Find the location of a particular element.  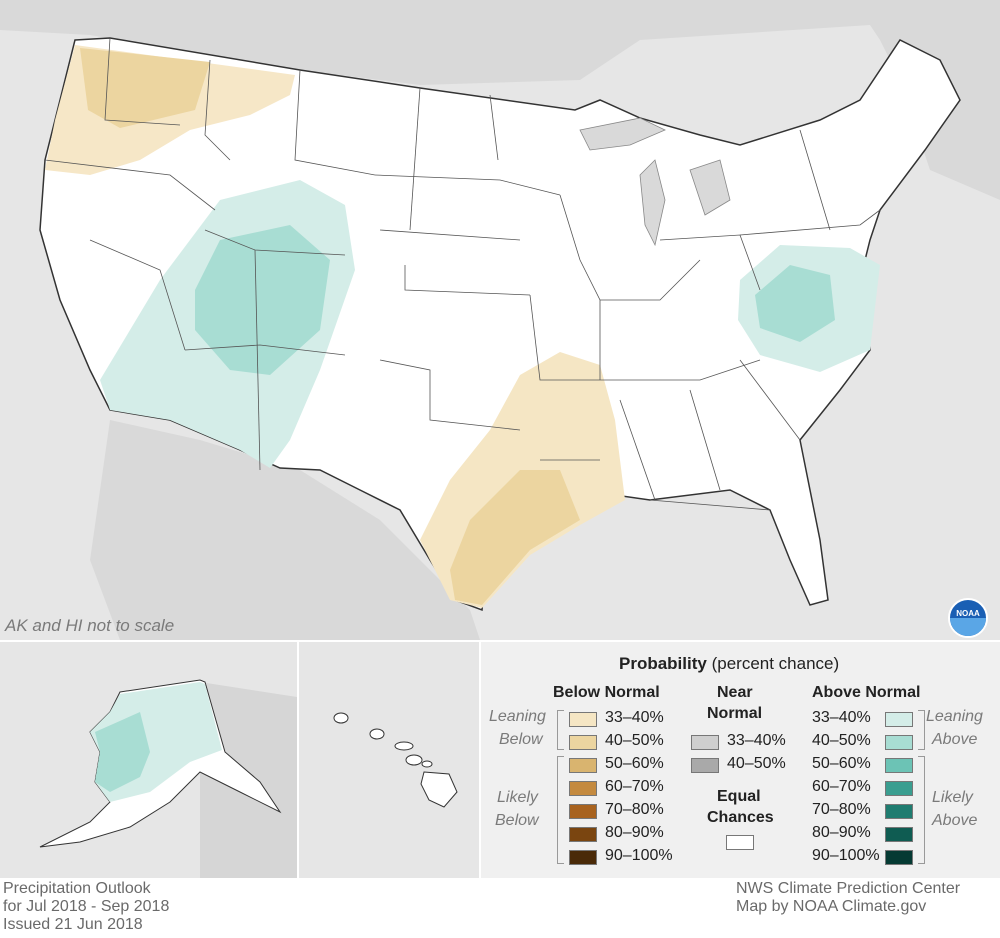

near-normal-label: 33–40% is located at coordinates (756, 740).